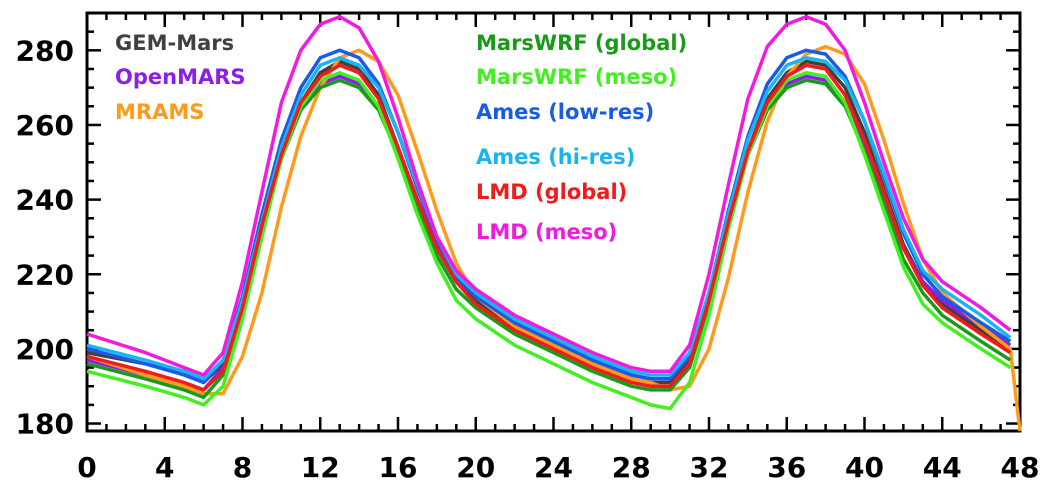 The image size is (1040, 484). Describe the element at coordinates (576, 77) in the screenshot. I see `legend-label-marswrf-meso: MarsWRF (meso)` at that location.